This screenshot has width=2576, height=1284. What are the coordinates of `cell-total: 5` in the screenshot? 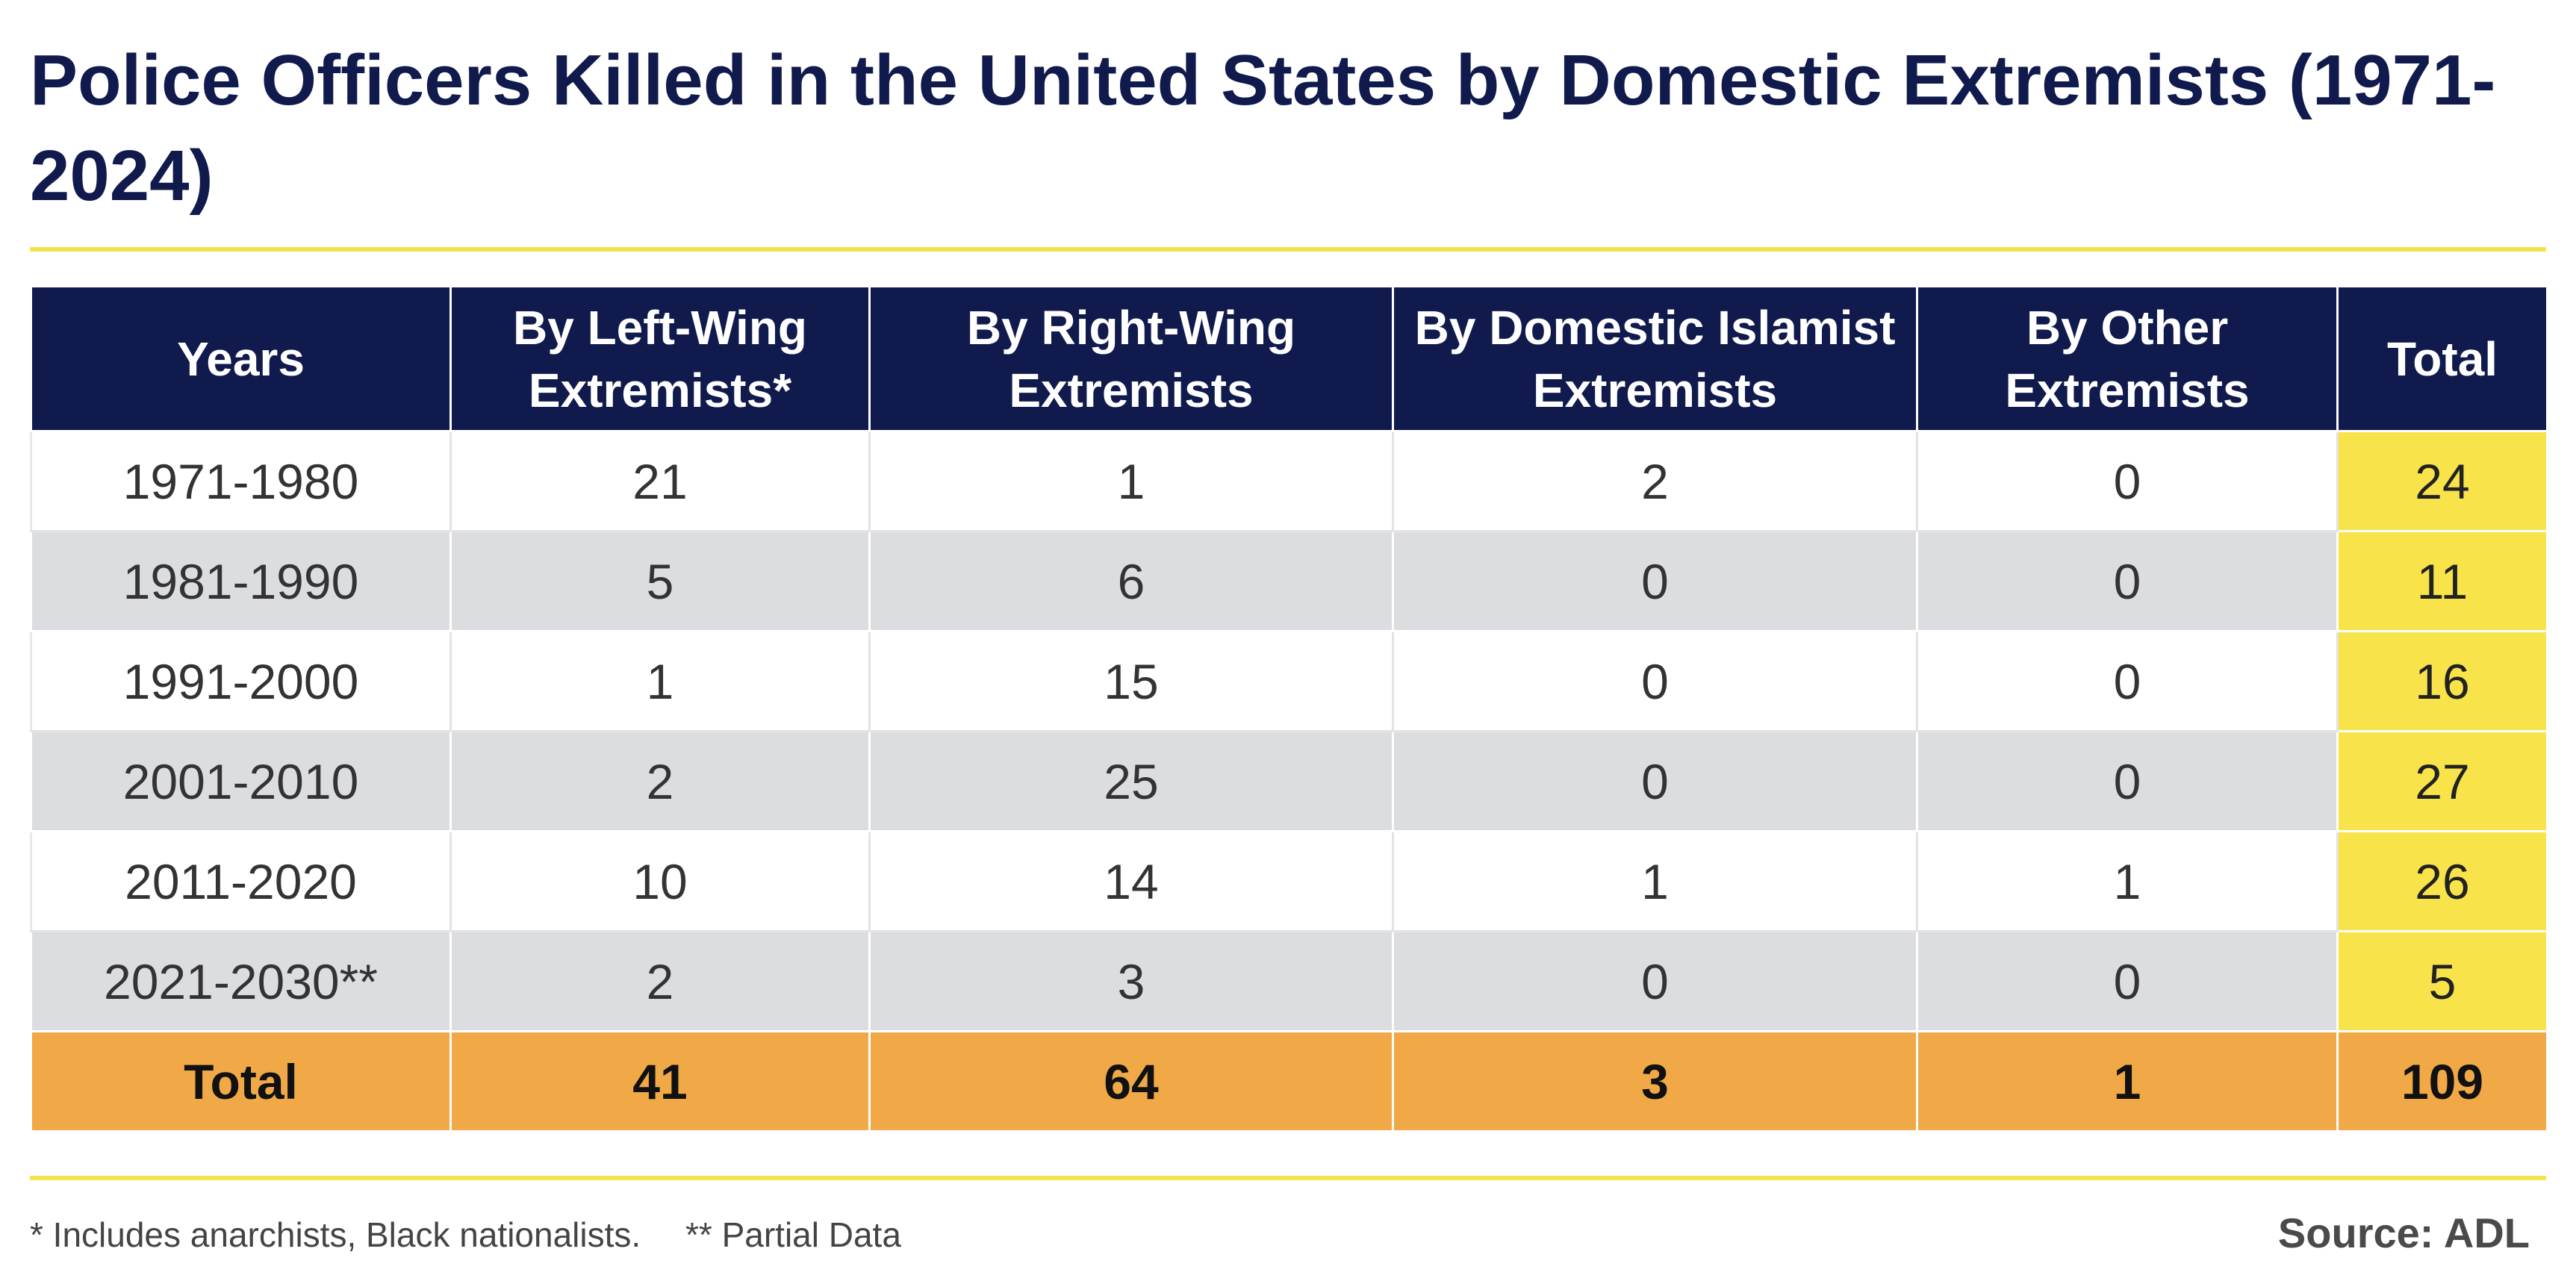 It's located at (2442, 981).